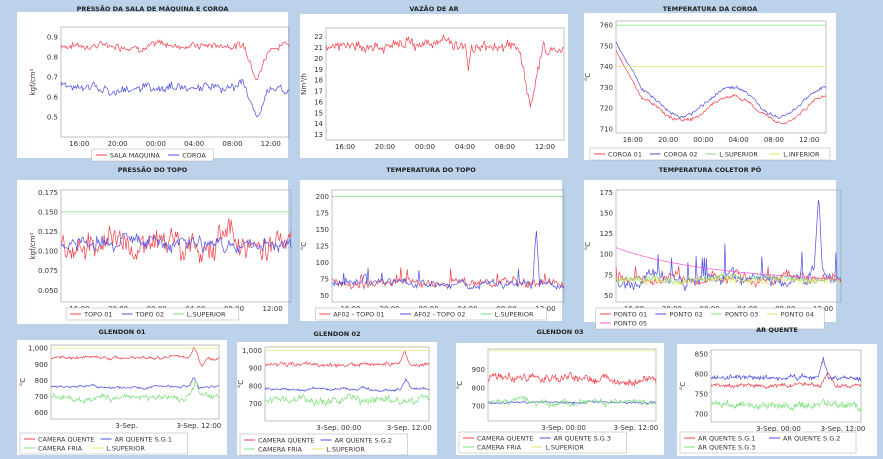 This screenshot has height=459, width=883. What do you see at coordinates (52, 38) in the screenshot?
I see `y-tick-label: 0.9` at bounding box center [52, 38].